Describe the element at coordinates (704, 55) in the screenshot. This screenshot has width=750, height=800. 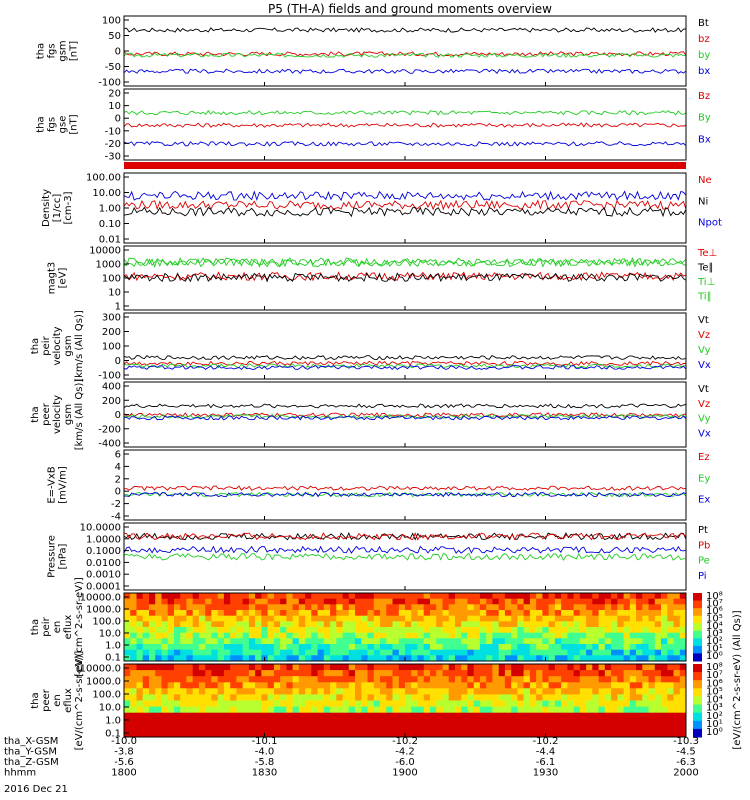
I see `legend-by: by` at that location.